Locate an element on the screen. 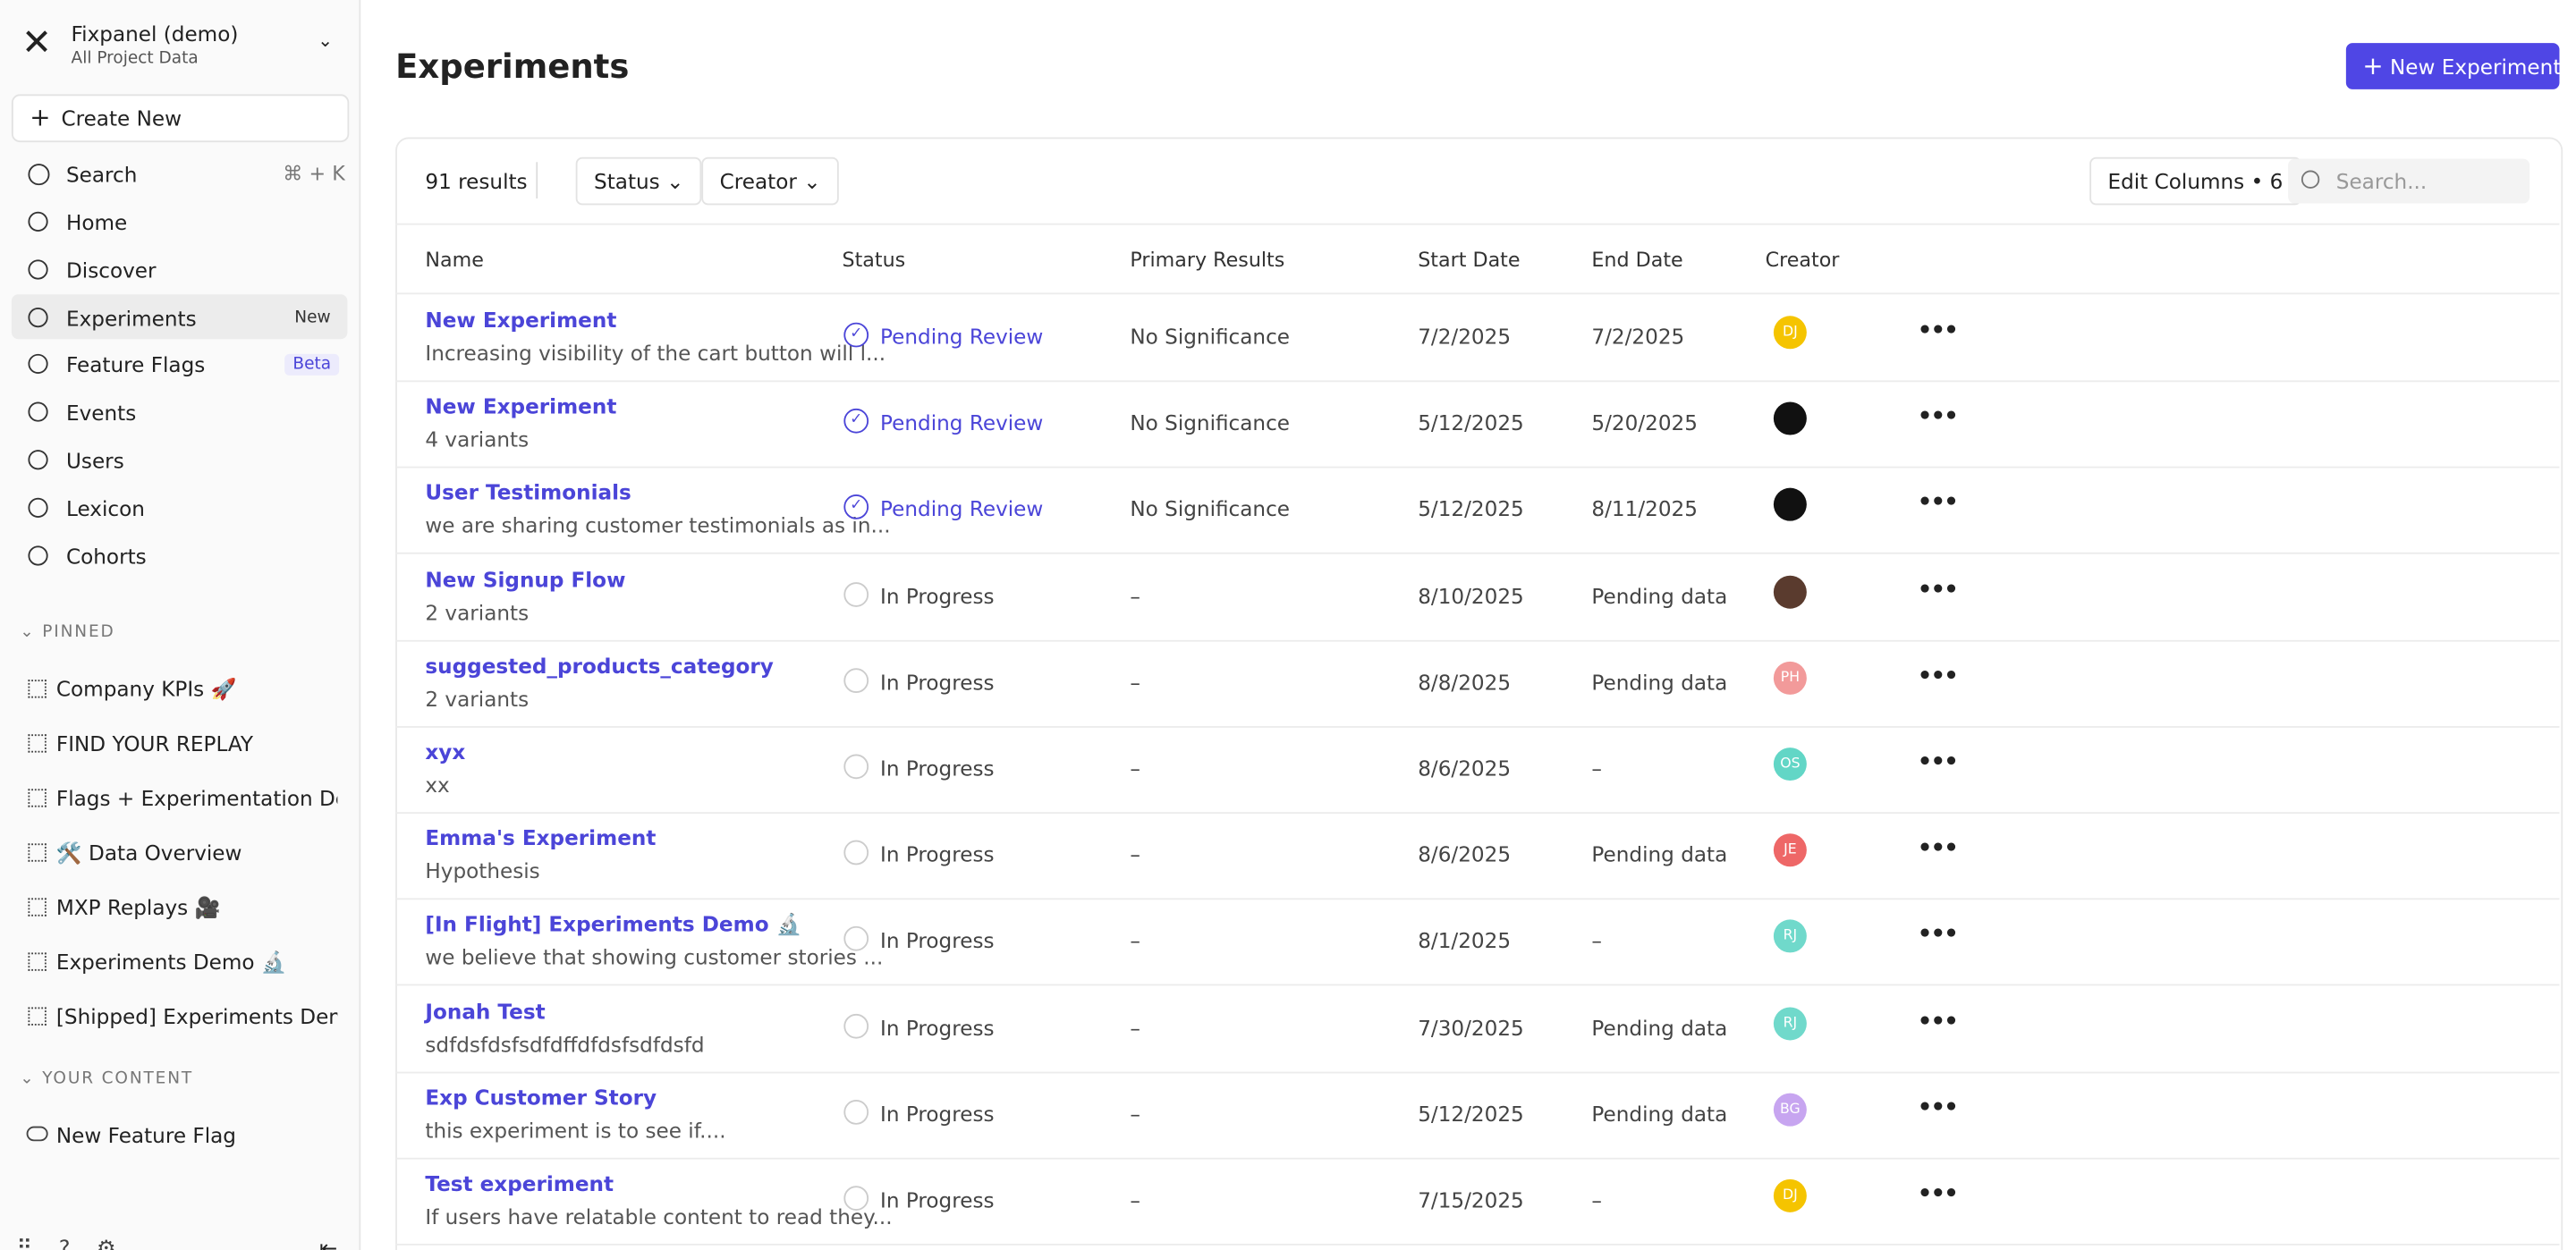  content-item: New Feature Flag is located at coordinates (145, 1135).